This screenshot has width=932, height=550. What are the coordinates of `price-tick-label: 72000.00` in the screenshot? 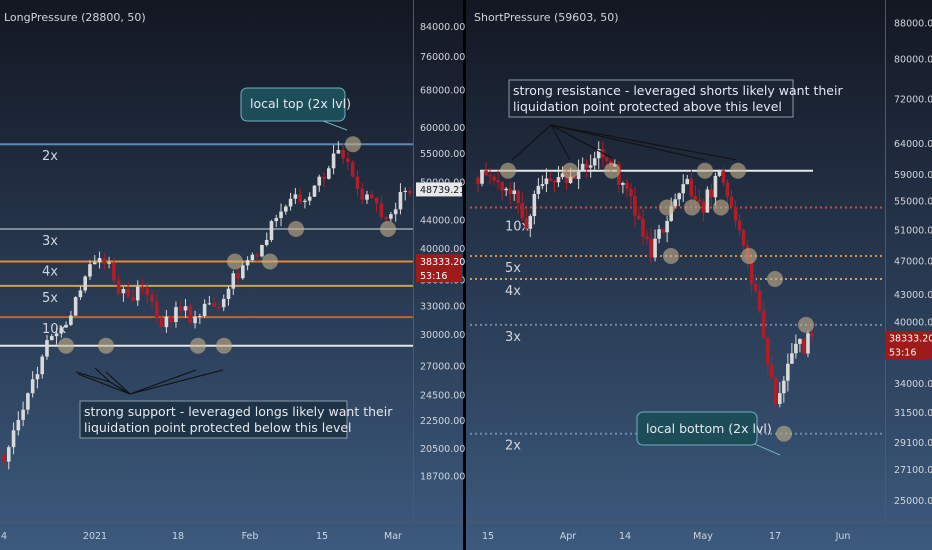 It's located at (913, 100).